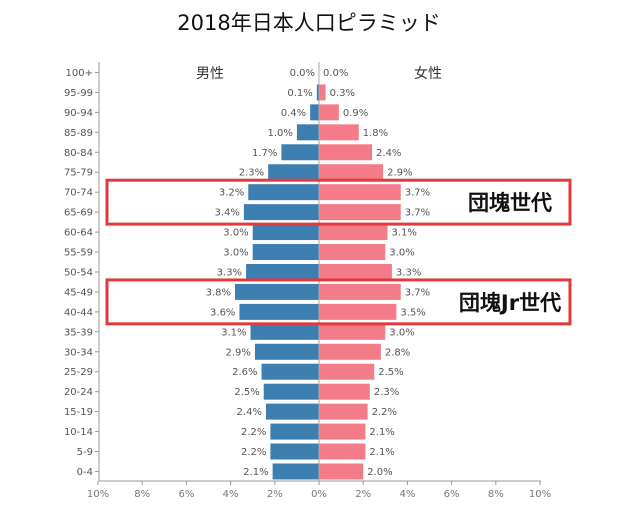 This screenshot has width=619, height=520. Describe the element at coordinates (379, 472) in the screenshot. I see `female-value-label: 2.0%` at that location.